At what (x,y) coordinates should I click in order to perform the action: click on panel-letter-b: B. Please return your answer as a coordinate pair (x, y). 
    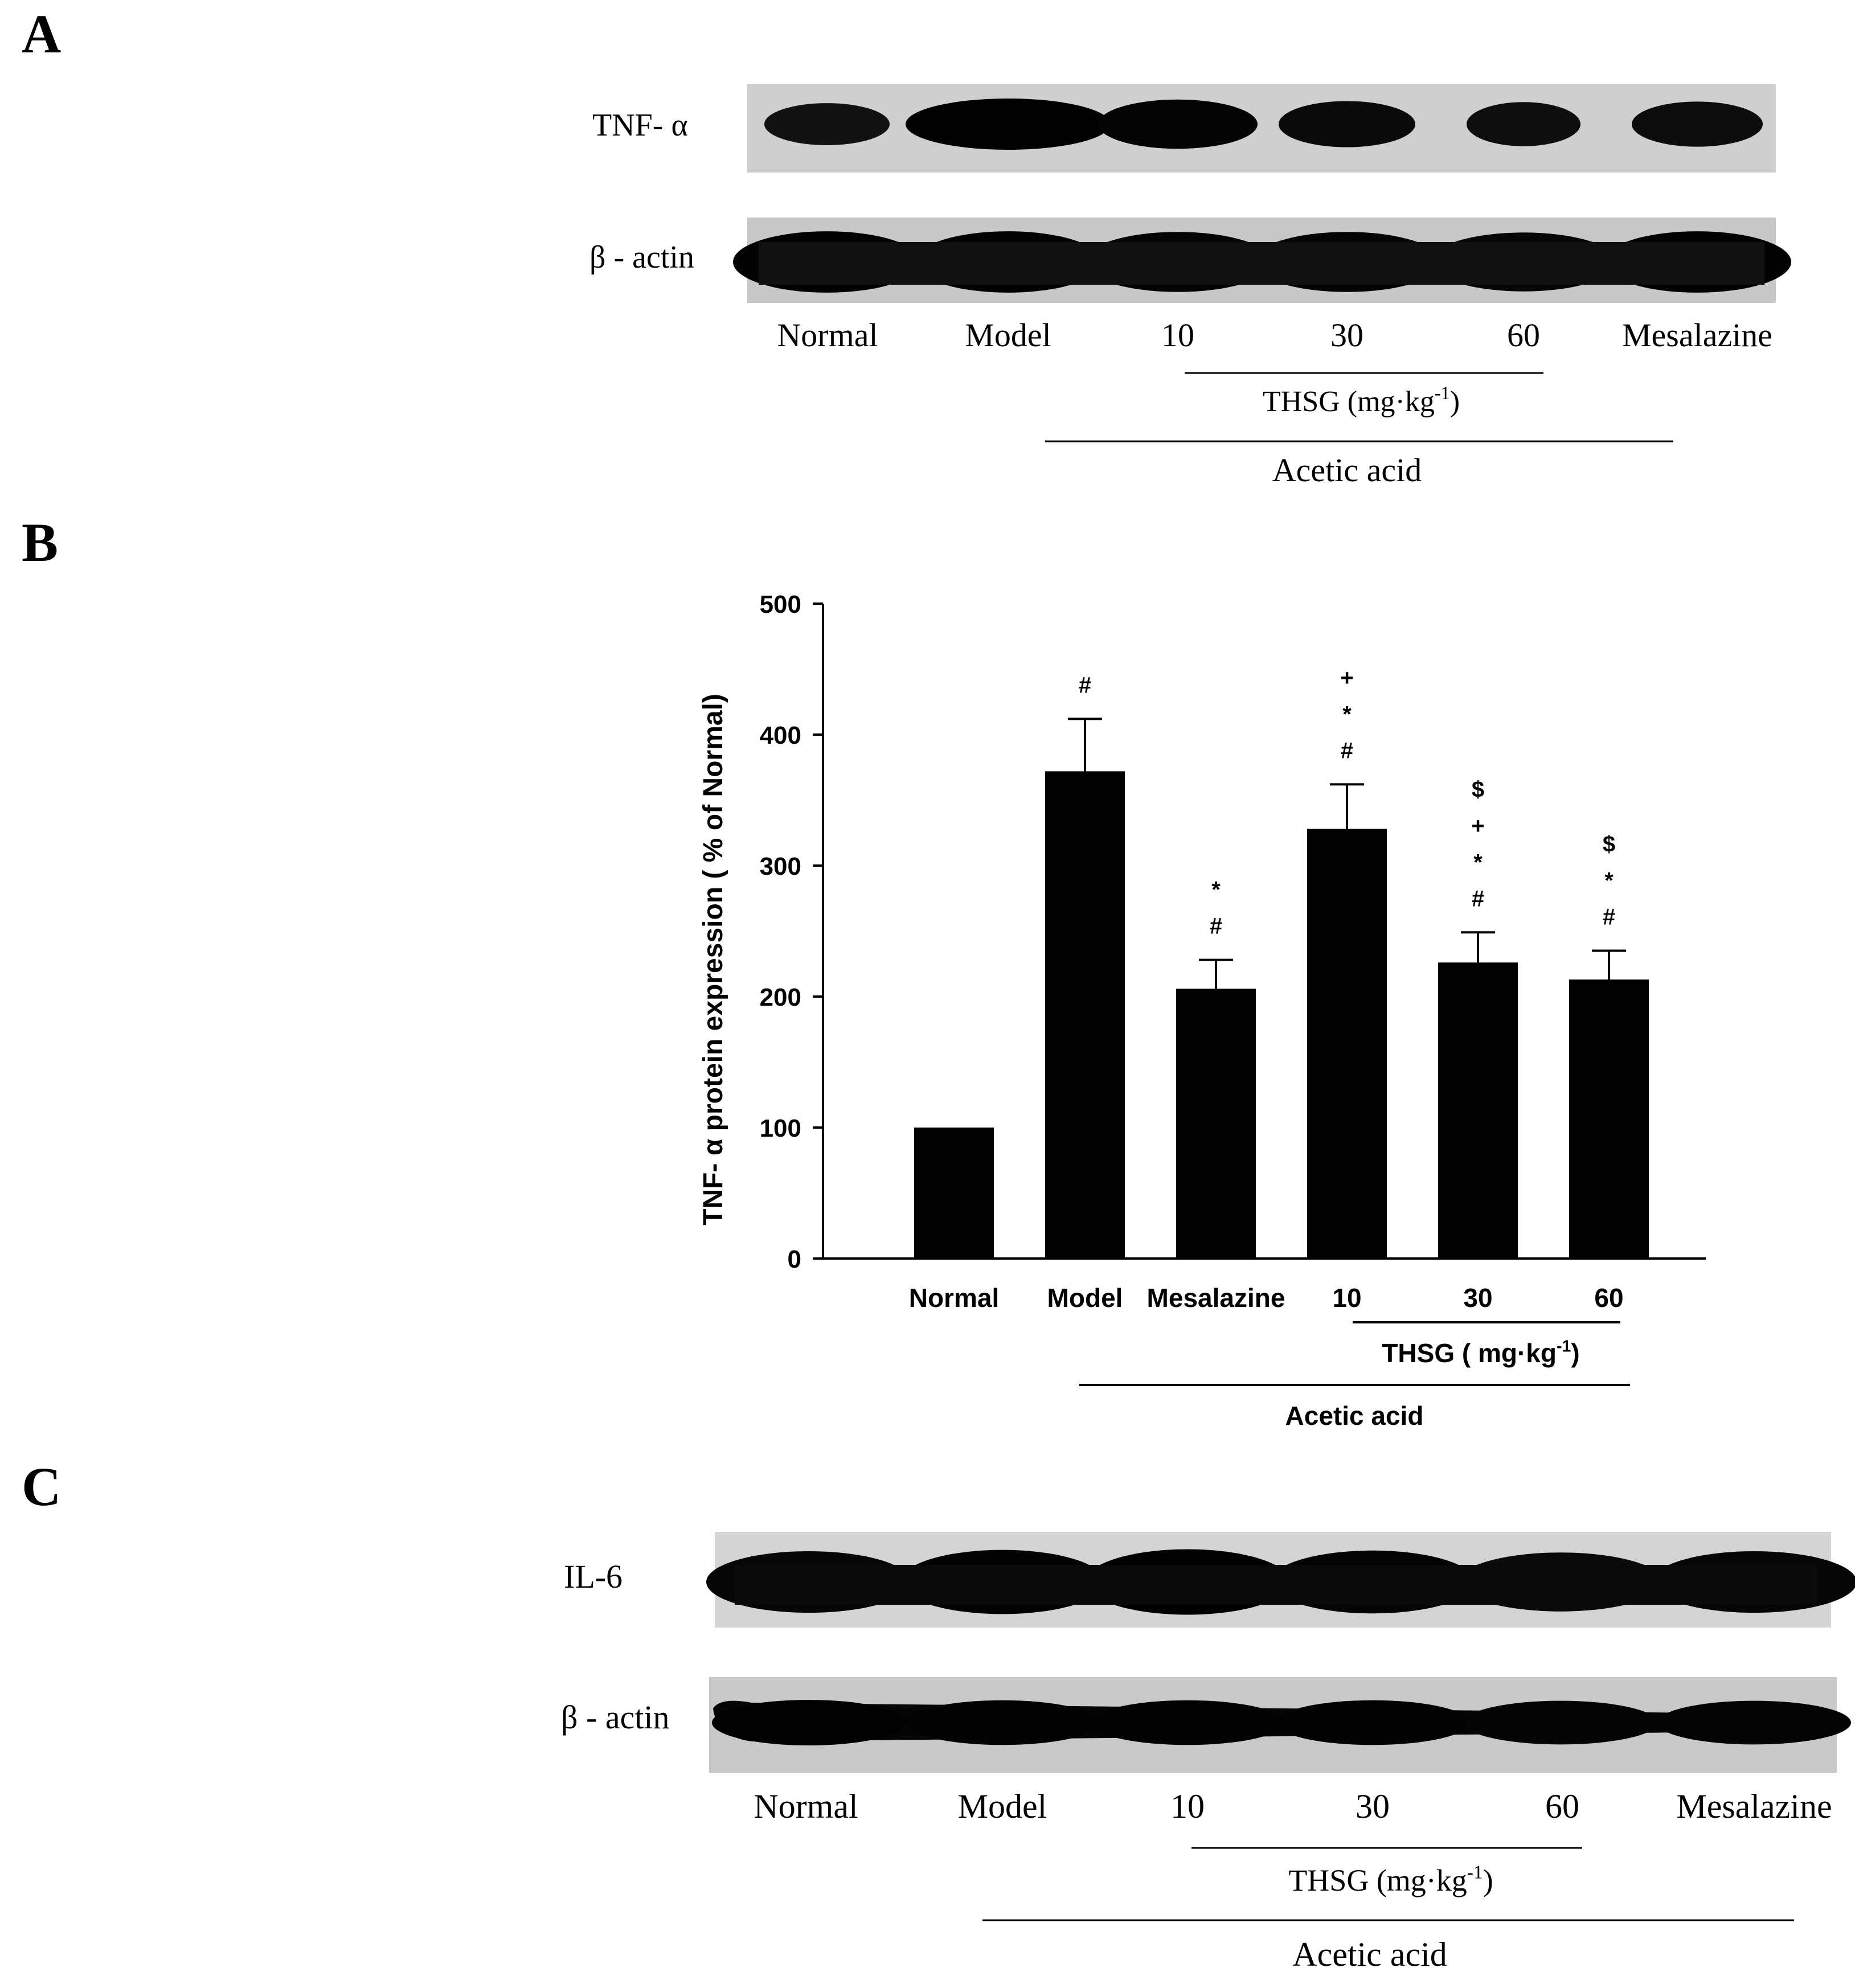
    Looking at the image, I should click on (40, 542).